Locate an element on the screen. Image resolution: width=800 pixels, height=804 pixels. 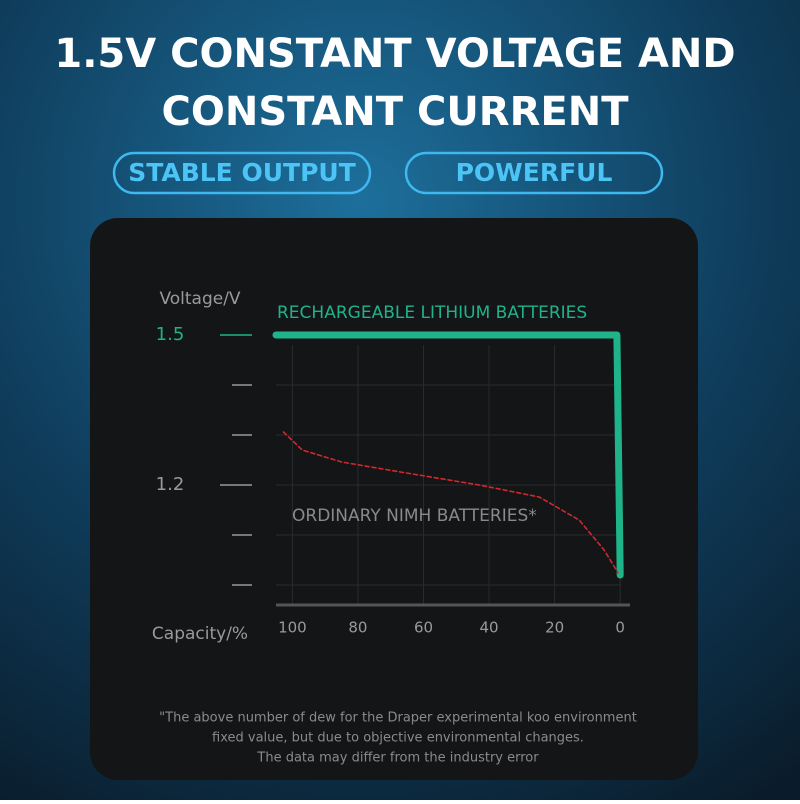
title-line: CONSTANT CURRENT is located at coordinates (396, 112).